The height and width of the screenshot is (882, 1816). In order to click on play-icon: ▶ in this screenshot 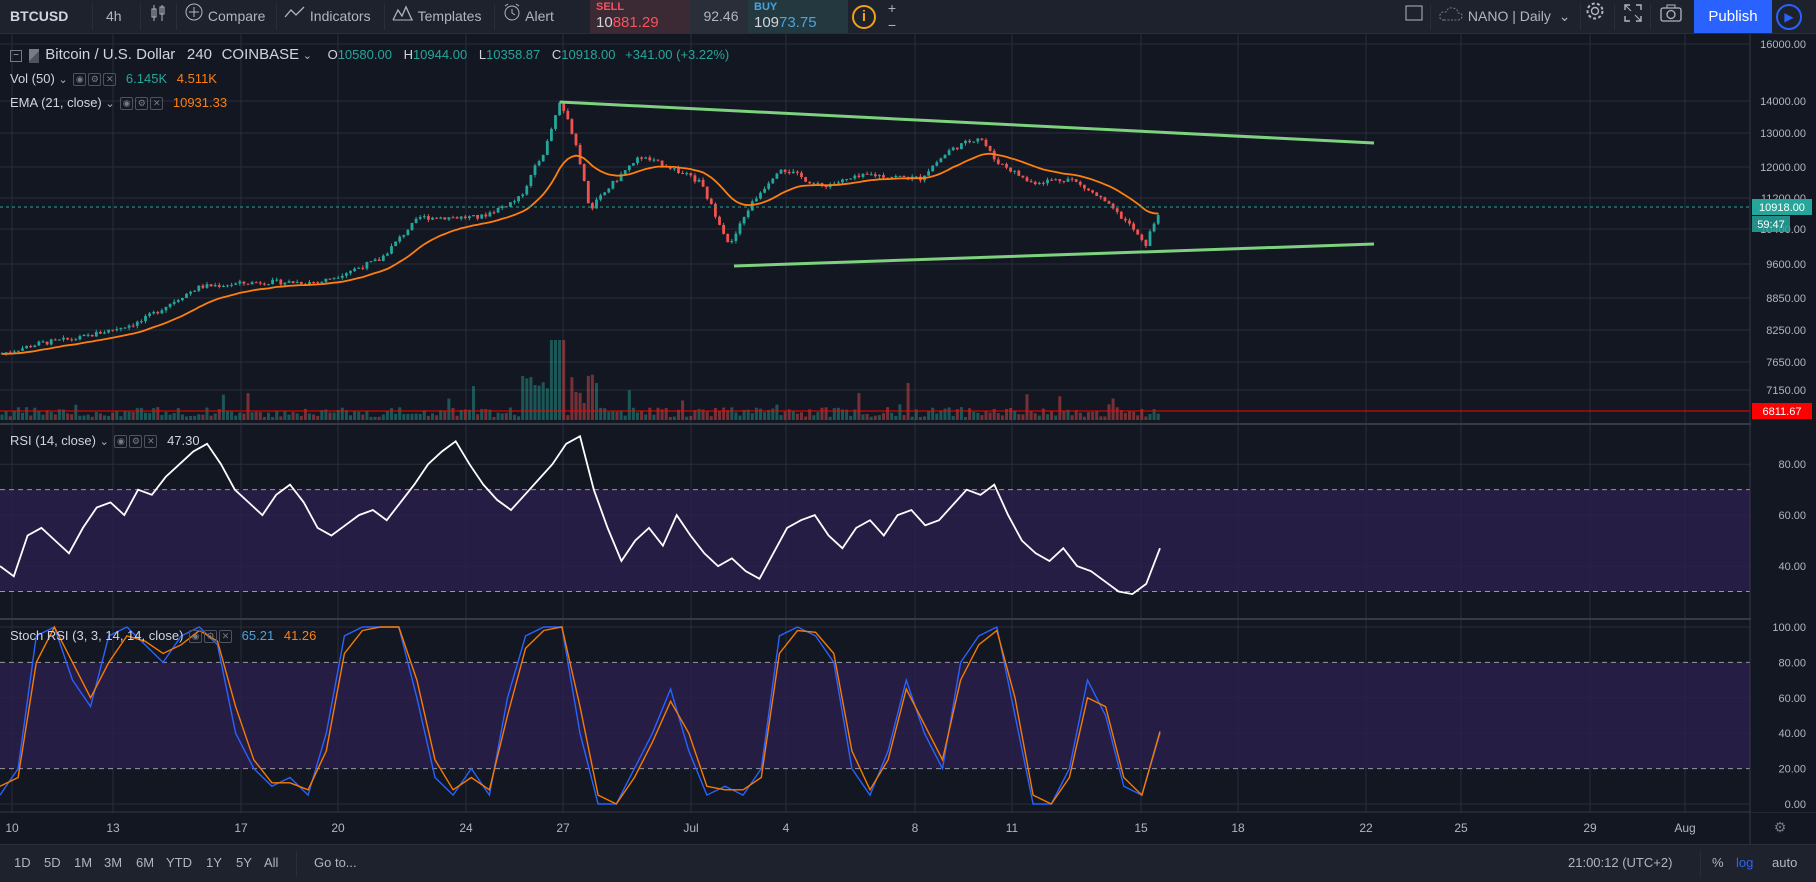, I will do `click(1789, 17)`.